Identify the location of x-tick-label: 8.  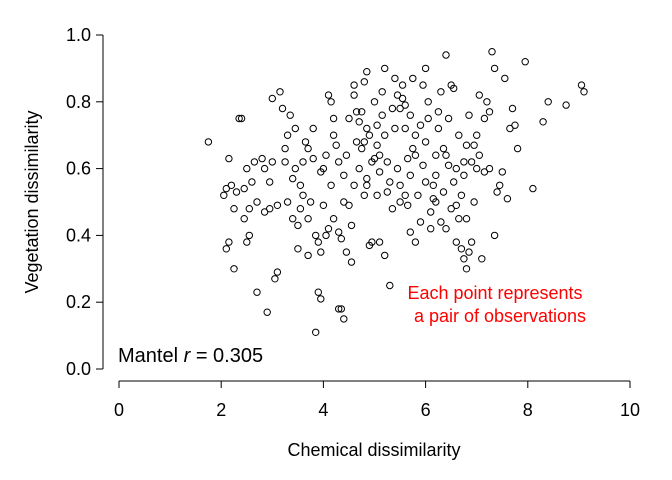
(528, 410).